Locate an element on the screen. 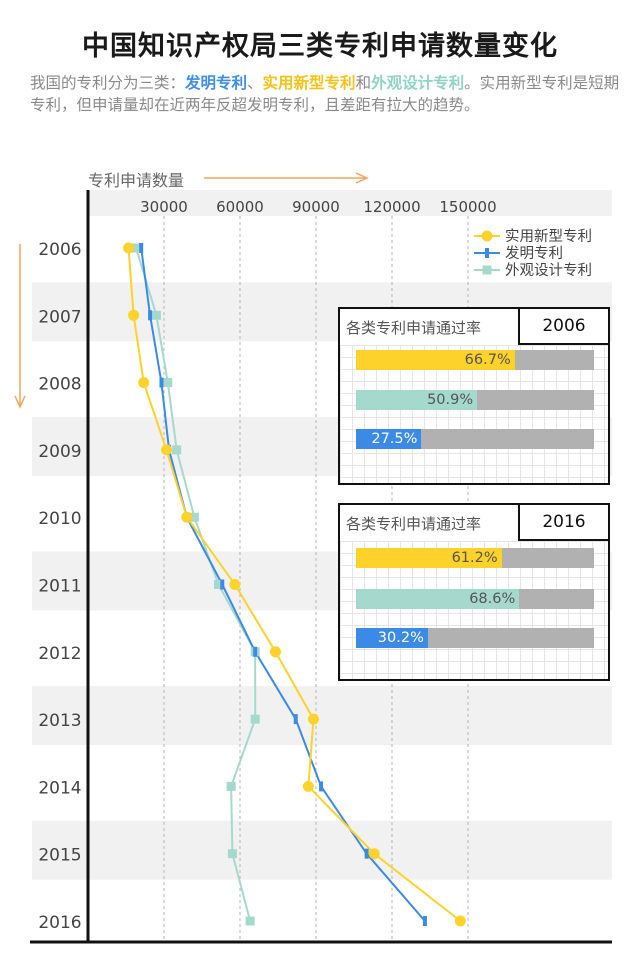  year-label-2016: 2016 is located at coordinates (59, 923).